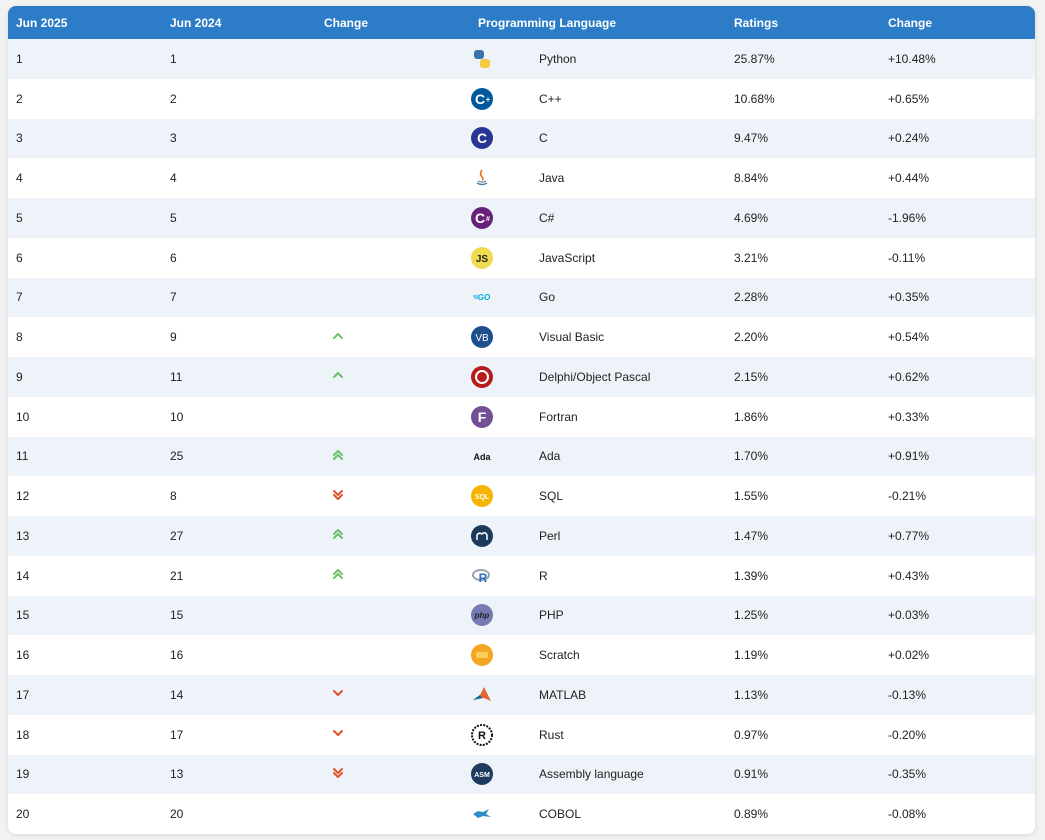 Image resolution: width=1045 pixels, height=840 pixels. What do you see at coordinates (482, 377) in the screenshot?
I see `delphi-logo-icon` at bounding box center [482, 377].